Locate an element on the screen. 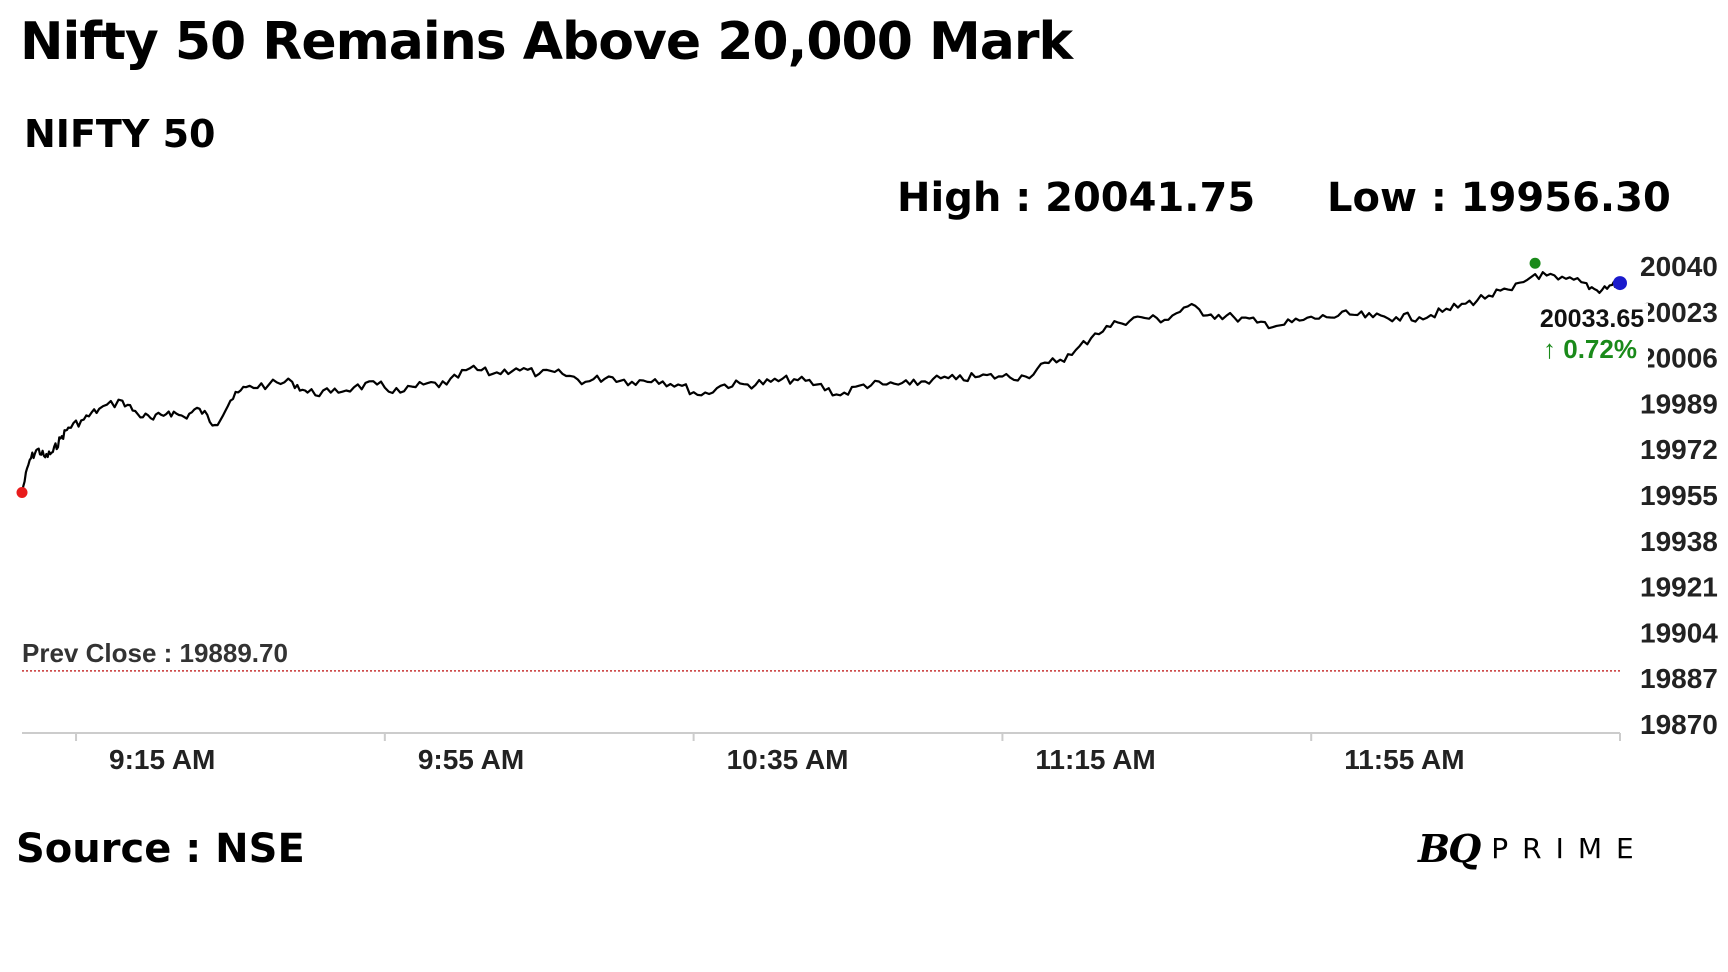 This screenshot has height=972, width=1728. brand-word: PRIME is located at coordinates (1569, 848).